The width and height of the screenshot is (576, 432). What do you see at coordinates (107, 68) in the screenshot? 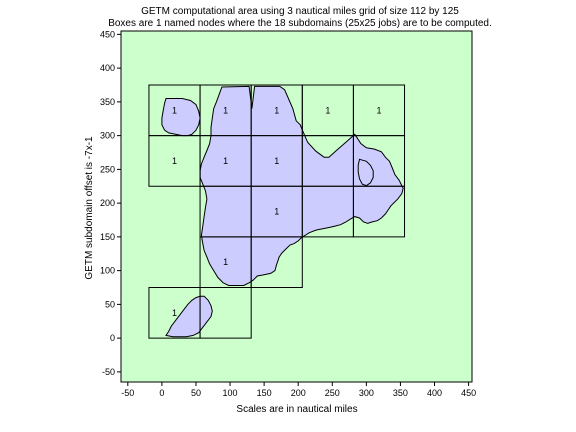
I see `y-tick-label: 400` at bounding box center [107, 68].